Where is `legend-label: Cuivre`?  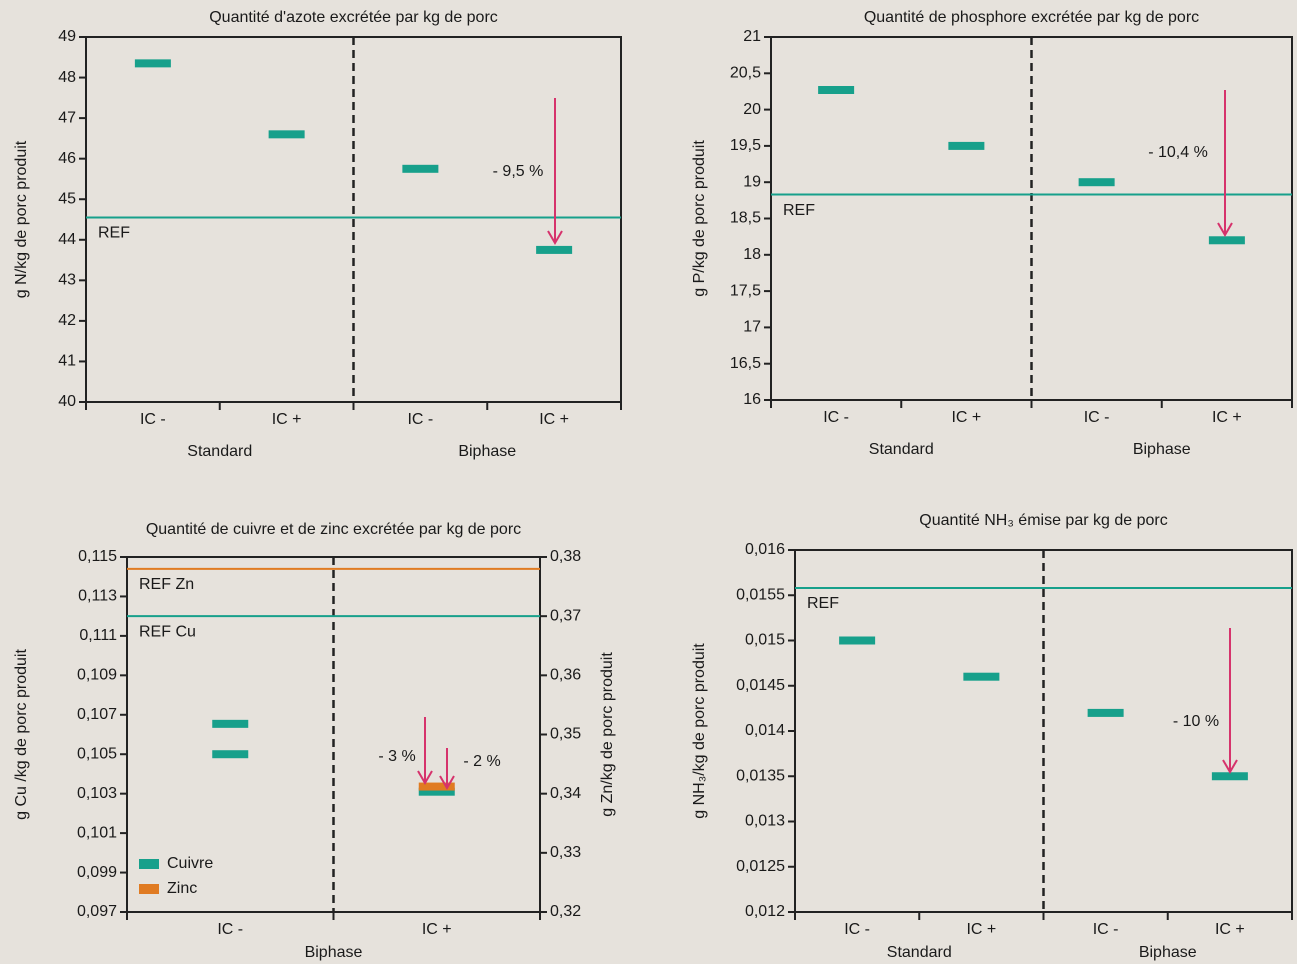 legend-label: Cuivre is located at coordinates (190, 863).